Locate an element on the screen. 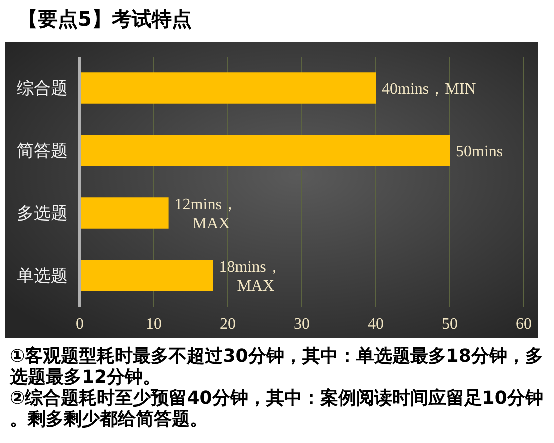 The image size is (554, 443). y-tick-label: 简答题 is located at coordinates (42, 151).